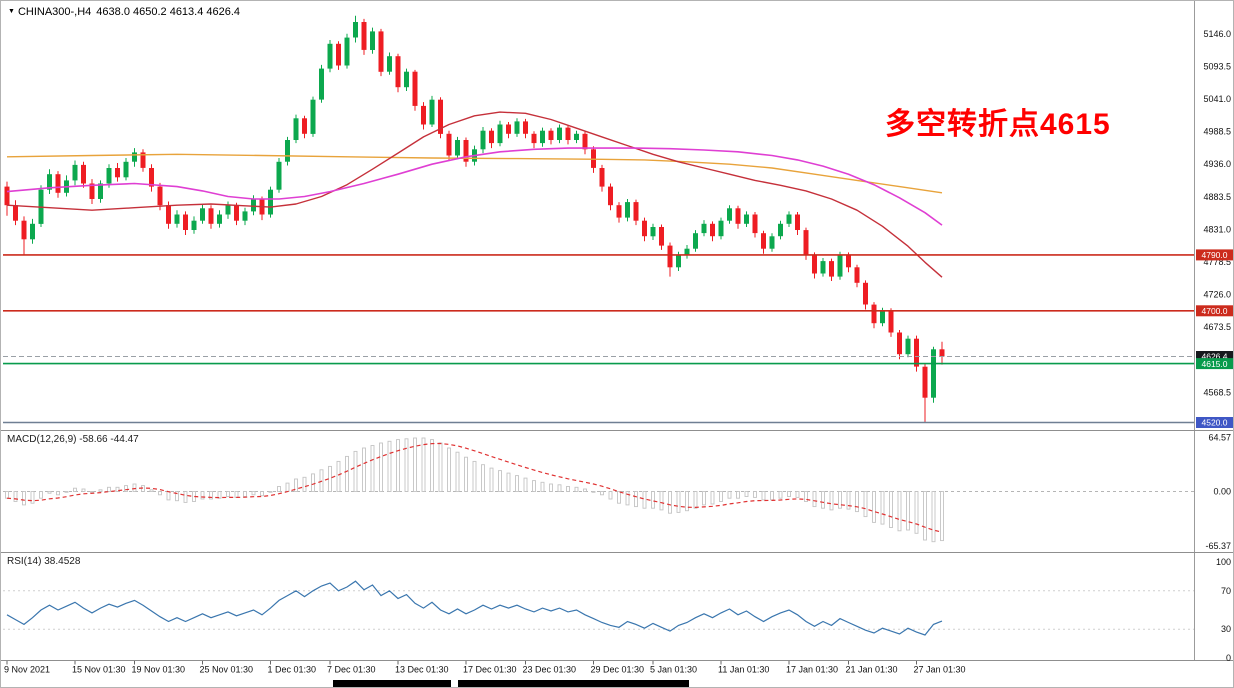 The width and height of the screenshot is (1234, 688). What do you see at coordinates (1217, 392) in the screenshot?
I see `svg-text: 4568.5` at bounding box center [1217, 392].